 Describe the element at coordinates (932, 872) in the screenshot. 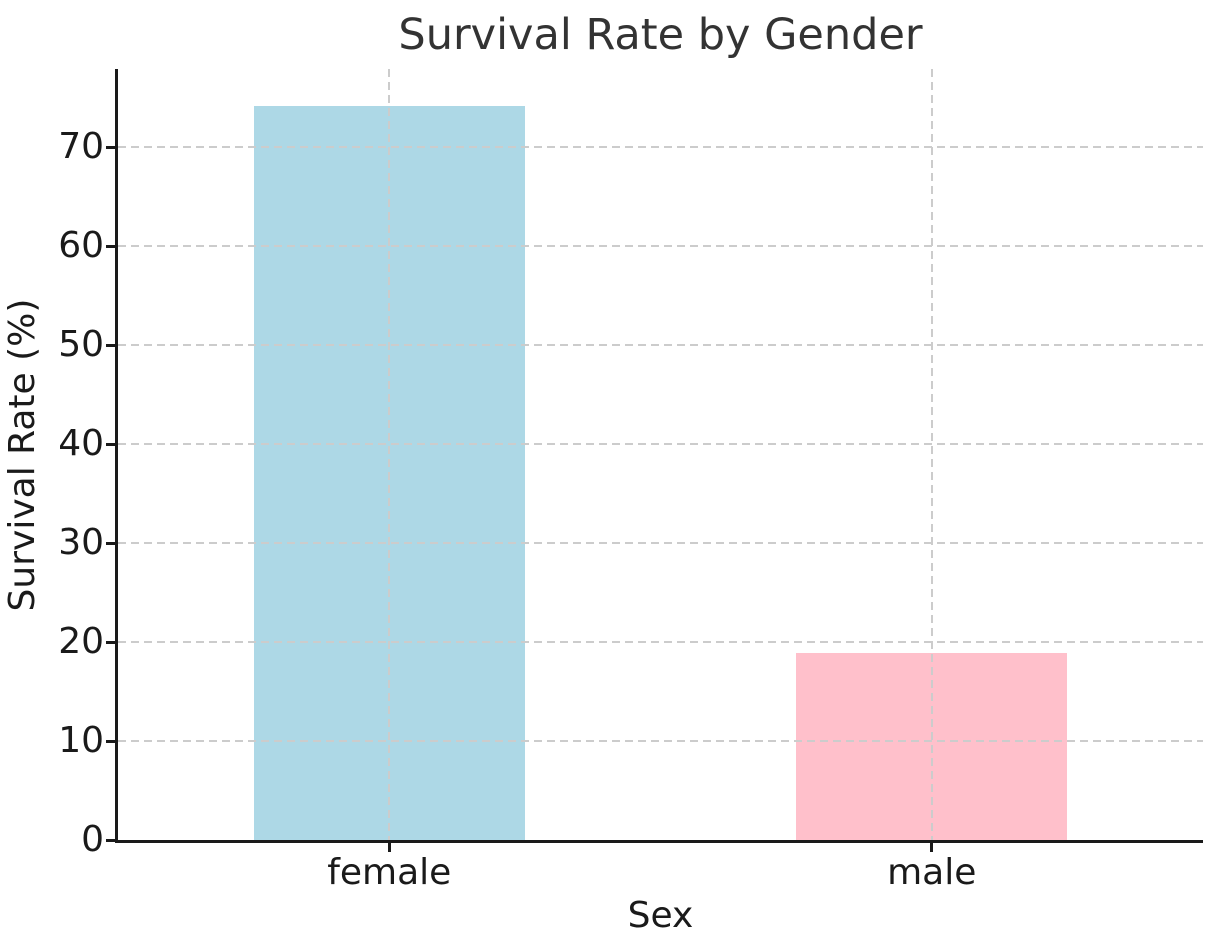

I see `x-tick-label-male: male` at that location.